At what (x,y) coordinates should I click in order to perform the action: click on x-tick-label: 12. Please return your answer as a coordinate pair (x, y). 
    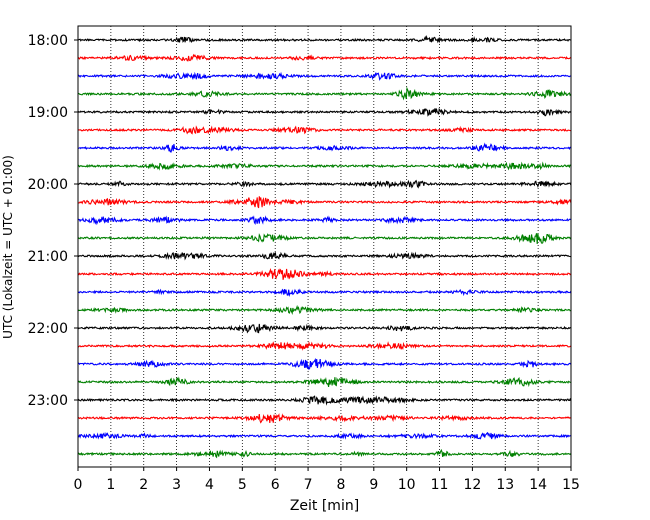
    Looking at the image, I should click on (472, 485).